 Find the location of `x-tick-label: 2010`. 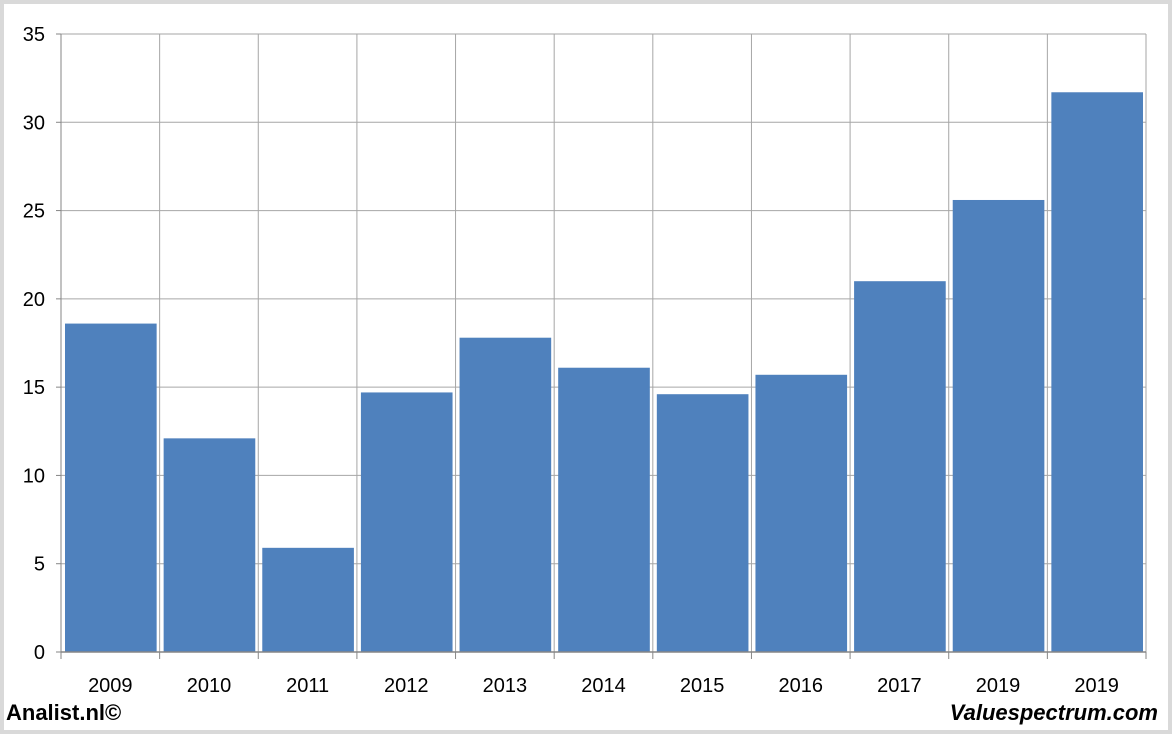

x-tick-label: 2010 is located at coordinates (209, 686).